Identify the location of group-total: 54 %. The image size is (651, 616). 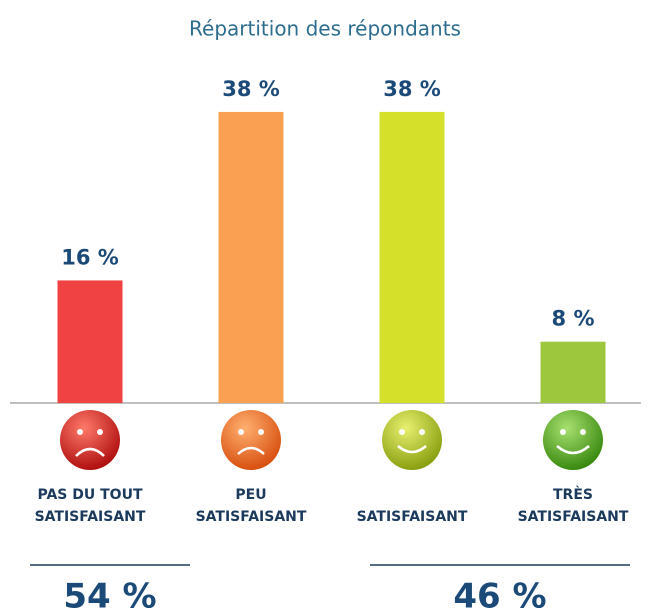
(109, 596).